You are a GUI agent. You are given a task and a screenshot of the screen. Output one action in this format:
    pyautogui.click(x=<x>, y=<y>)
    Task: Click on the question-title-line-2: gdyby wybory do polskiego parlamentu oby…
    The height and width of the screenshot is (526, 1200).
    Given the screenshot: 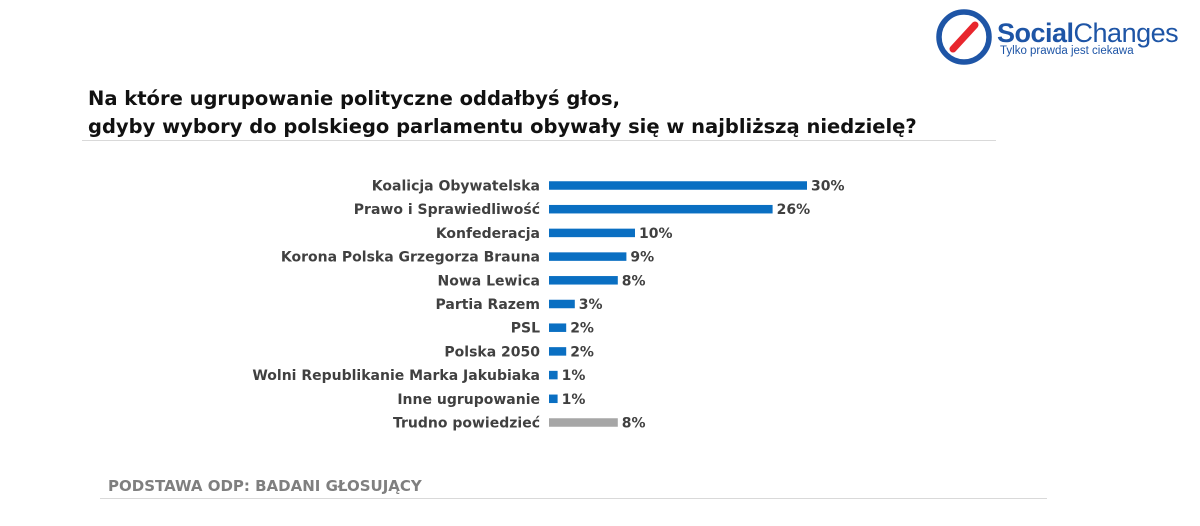 What is the action you would take?
    pyautogui.click(x=502, y=126)
    